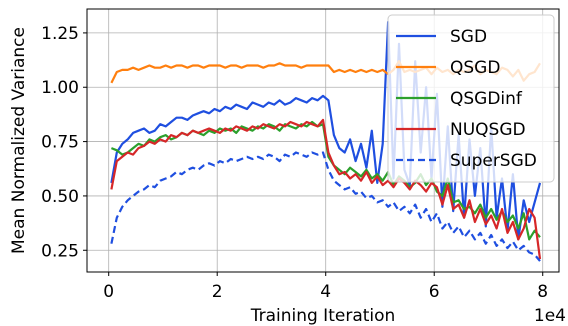 The height and width of the screenshot is (326, 568). What do you see at coordinates (108, 292) in the screenshot?
I see `x-tick-label: 0` at bounding box center [108, 292].